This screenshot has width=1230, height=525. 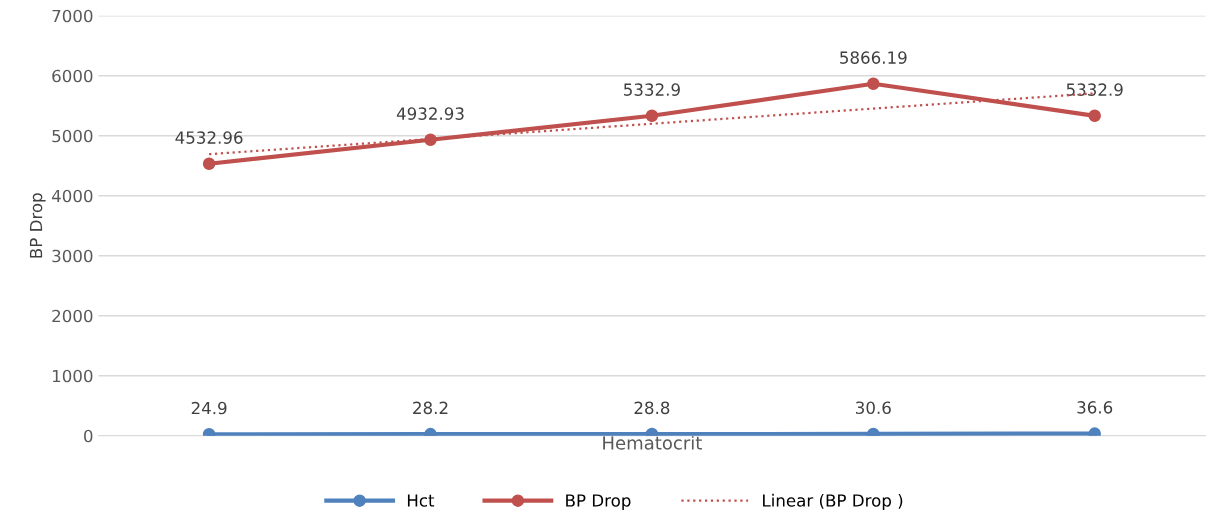 I want to click on legend-label: BP Drop, so click(x=598, y=502).